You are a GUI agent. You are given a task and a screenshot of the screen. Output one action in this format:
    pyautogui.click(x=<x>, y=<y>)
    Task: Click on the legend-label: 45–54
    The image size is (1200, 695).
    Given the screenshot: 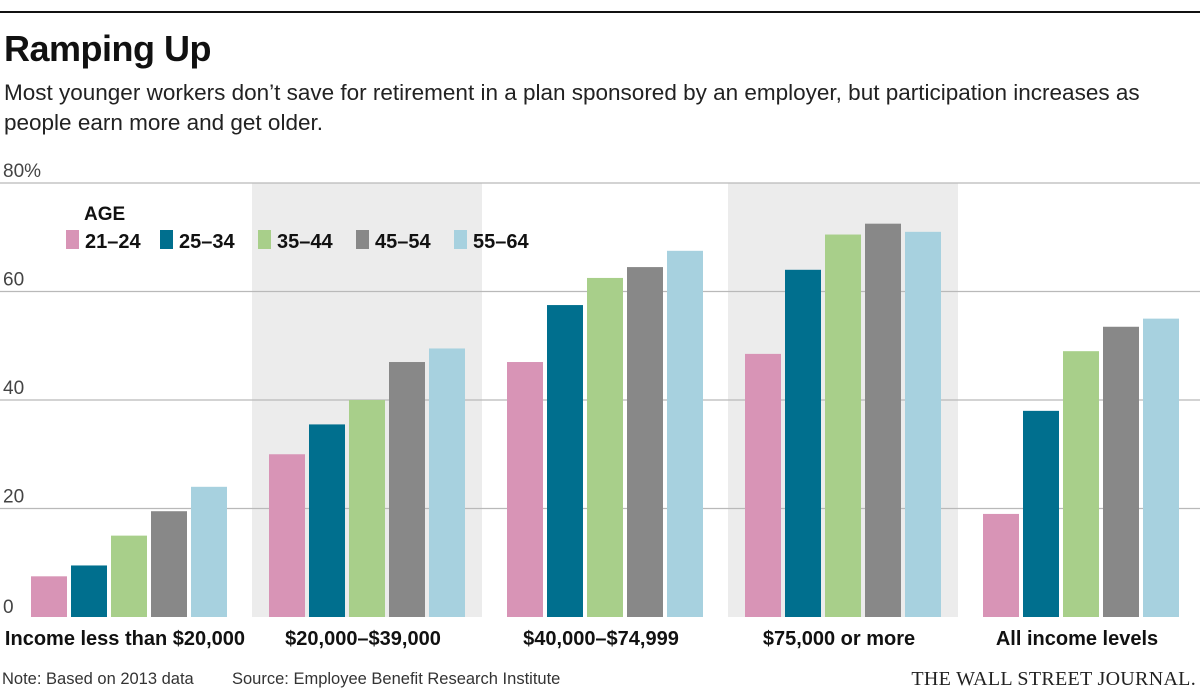 What is the action you would take?
    pyautogui.click(x=403, y=242)
    